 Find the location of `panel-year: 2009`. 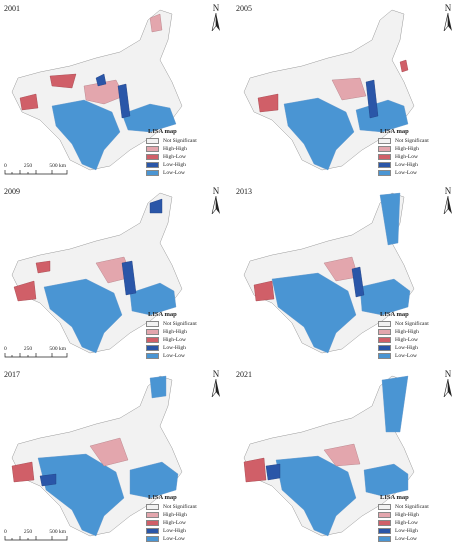

panel-year: 2009 is located at coordinates (12, 191).